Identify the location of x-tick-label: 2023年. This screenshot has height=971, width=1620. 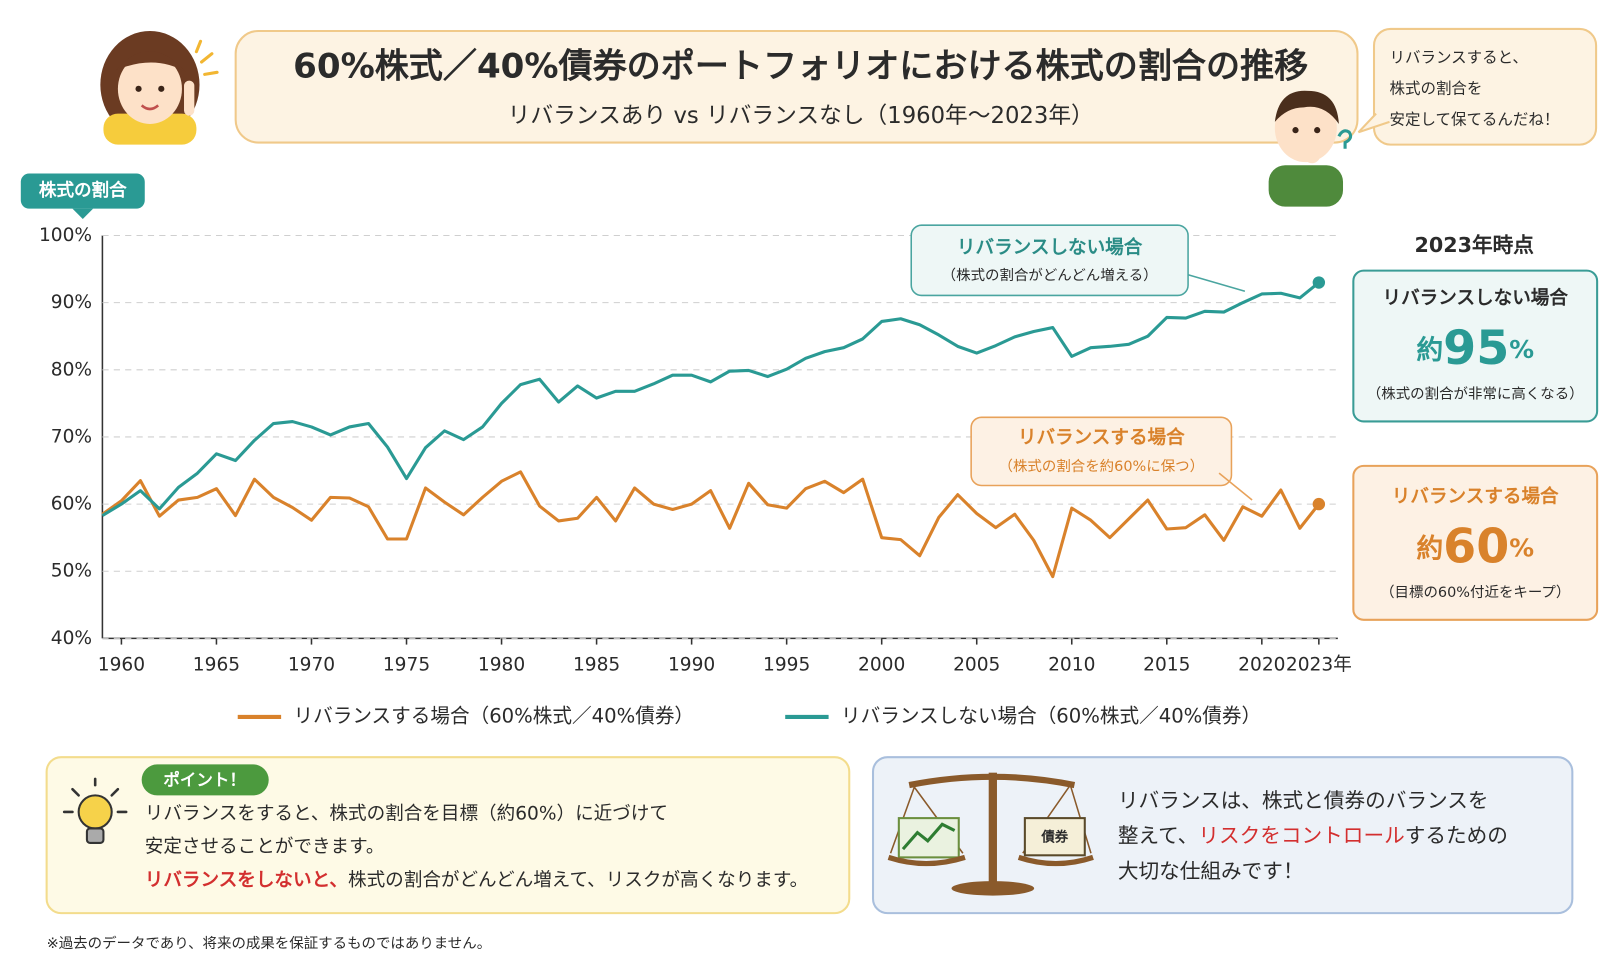
(1319, 665).